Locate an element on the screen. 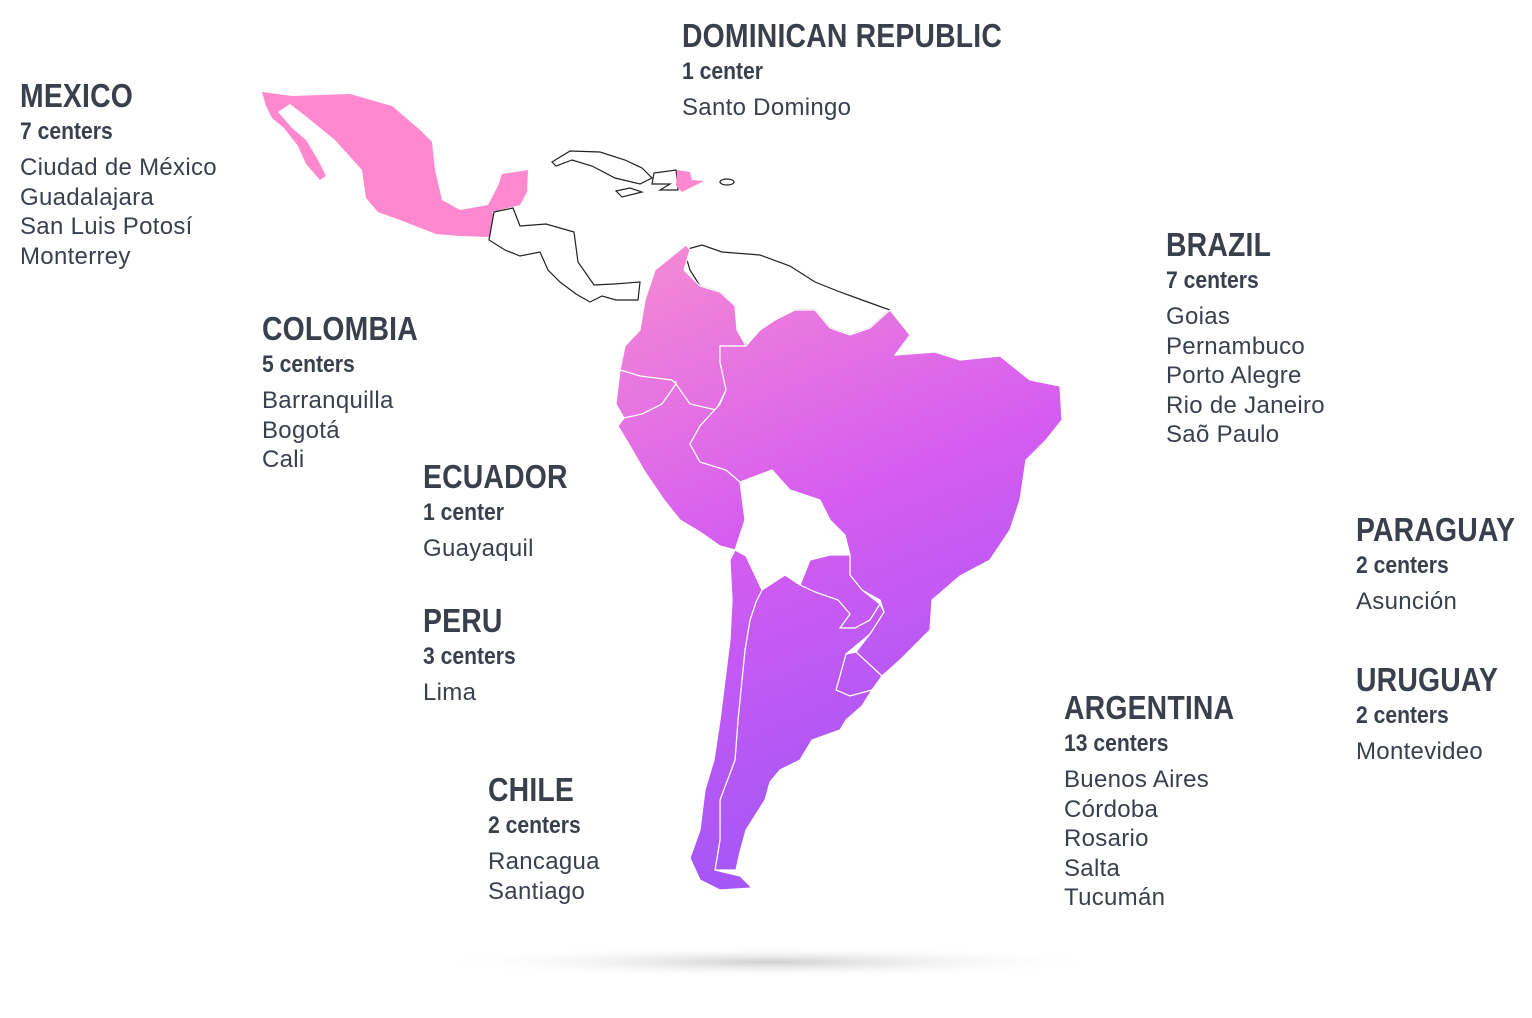 The width and height of the screenshot is (1532, 1018). country-brazil is located at coordinates (876, 493).